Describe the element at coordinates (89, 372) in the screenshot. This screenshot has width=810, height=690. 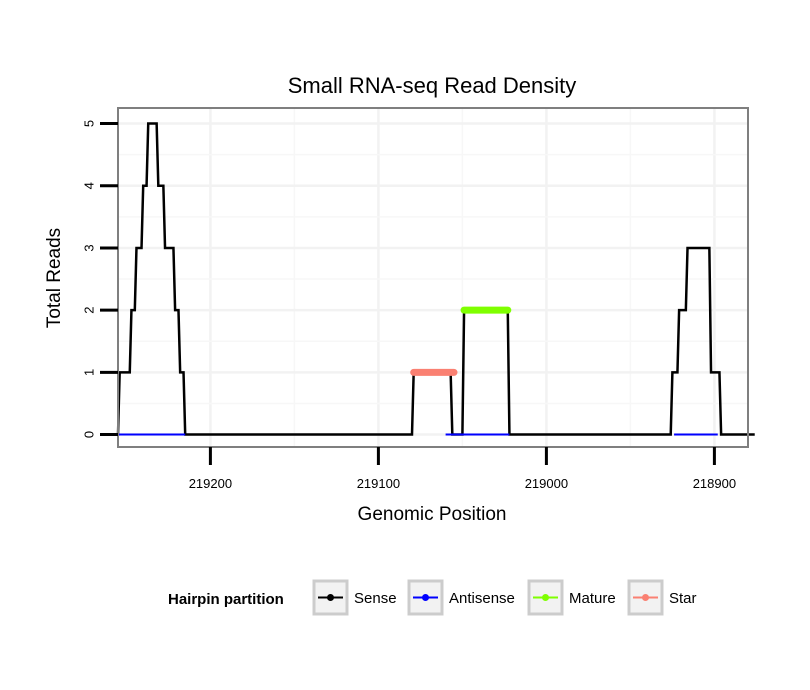
I see `y-tick-label: 1` at that location.